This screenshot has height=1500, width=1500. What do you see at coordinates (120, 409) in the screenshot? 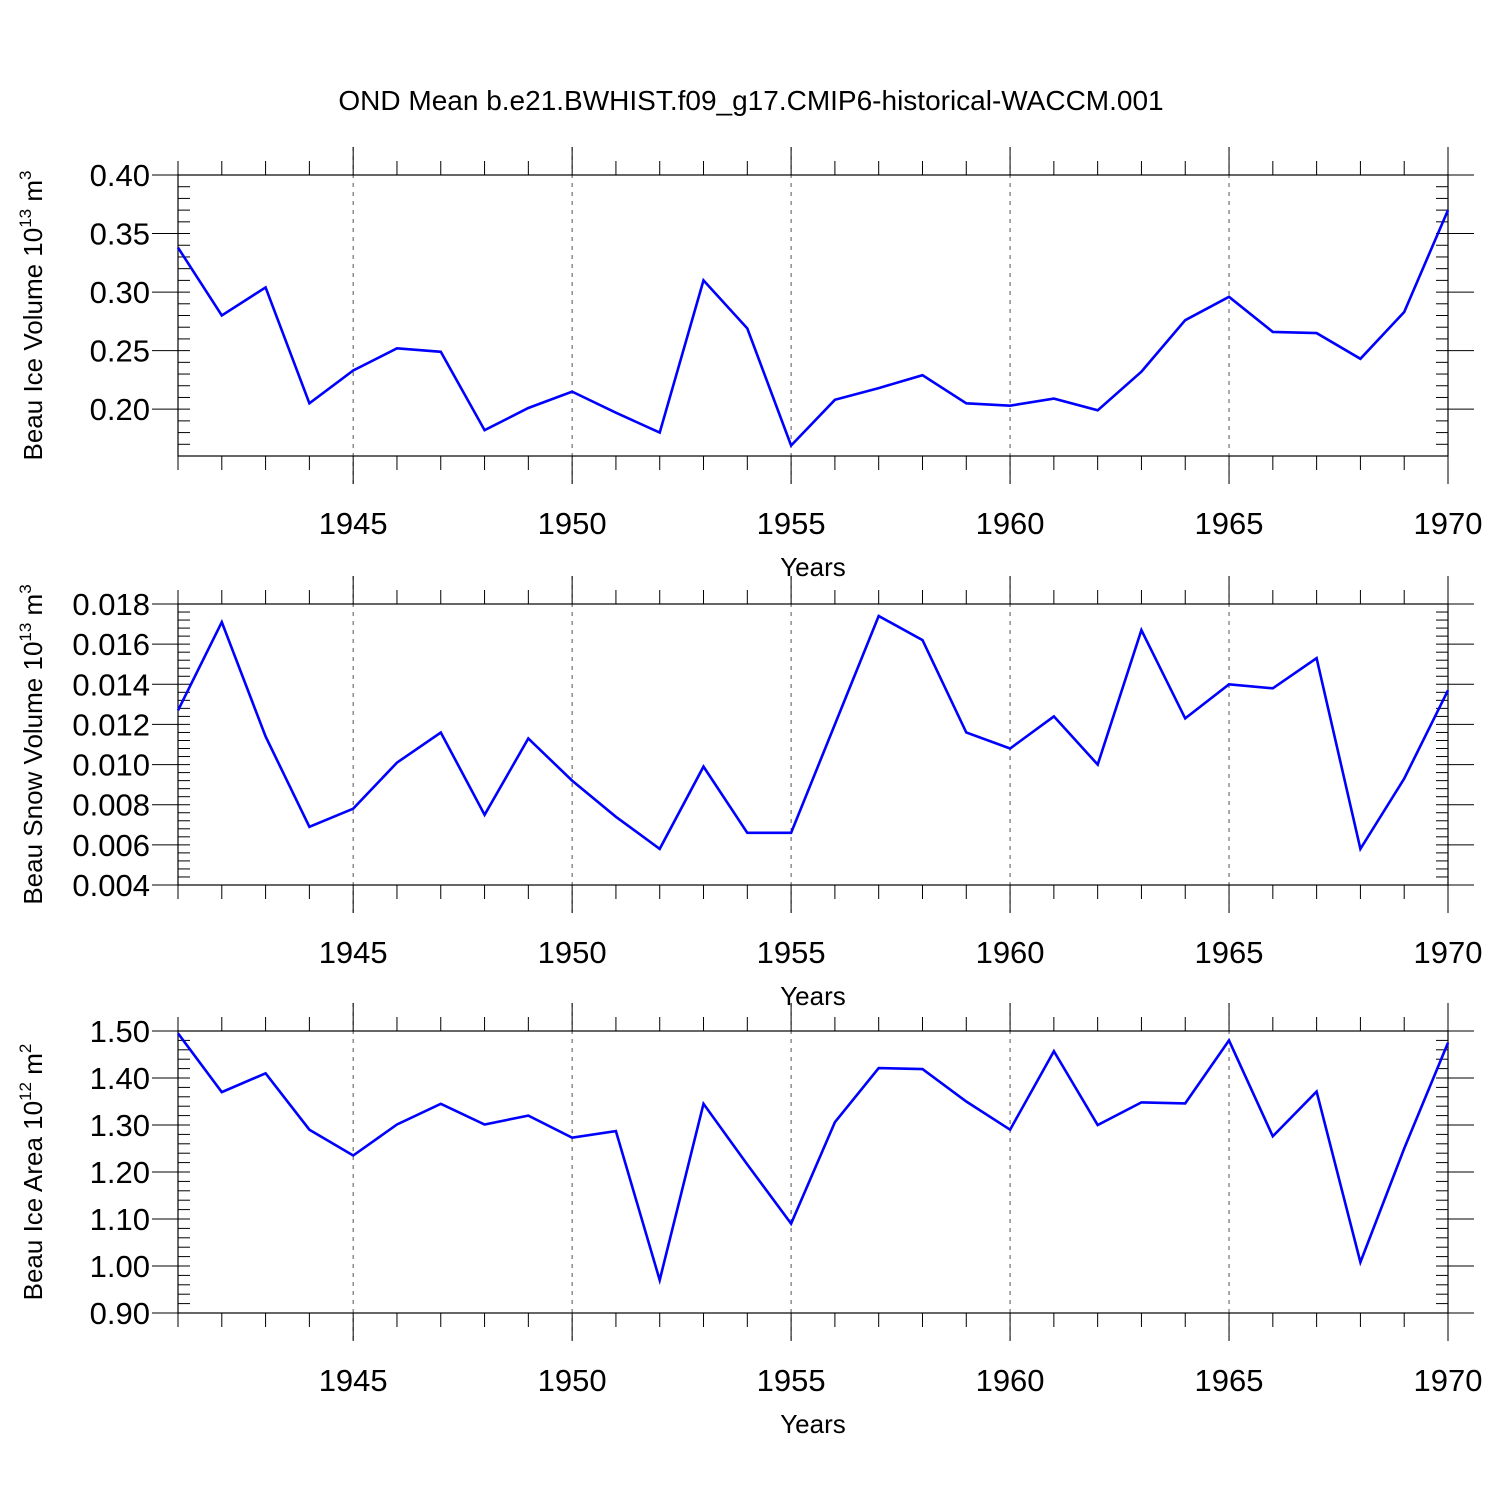
I see `y-tick-label: 0.20` at bounding box center [120, 409].